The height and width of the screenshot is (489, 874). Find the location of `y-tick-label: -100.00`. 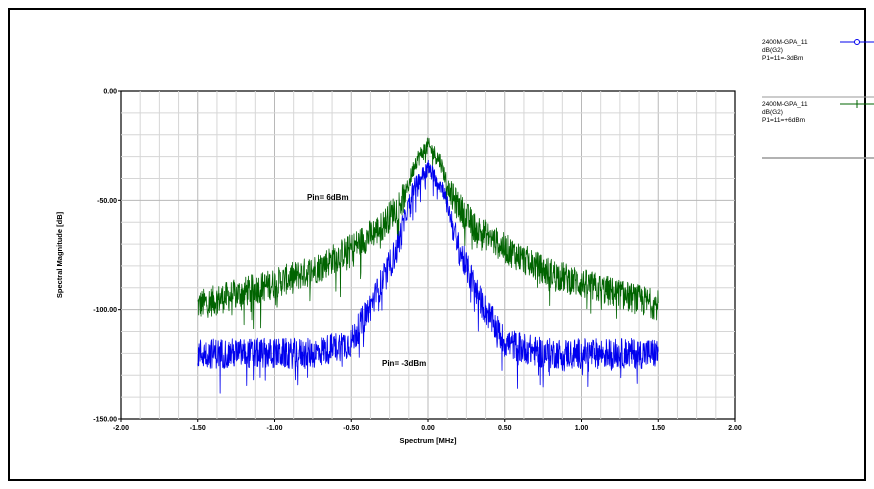

y-tick-label: -100.00 is located at coordinates (105, 310).